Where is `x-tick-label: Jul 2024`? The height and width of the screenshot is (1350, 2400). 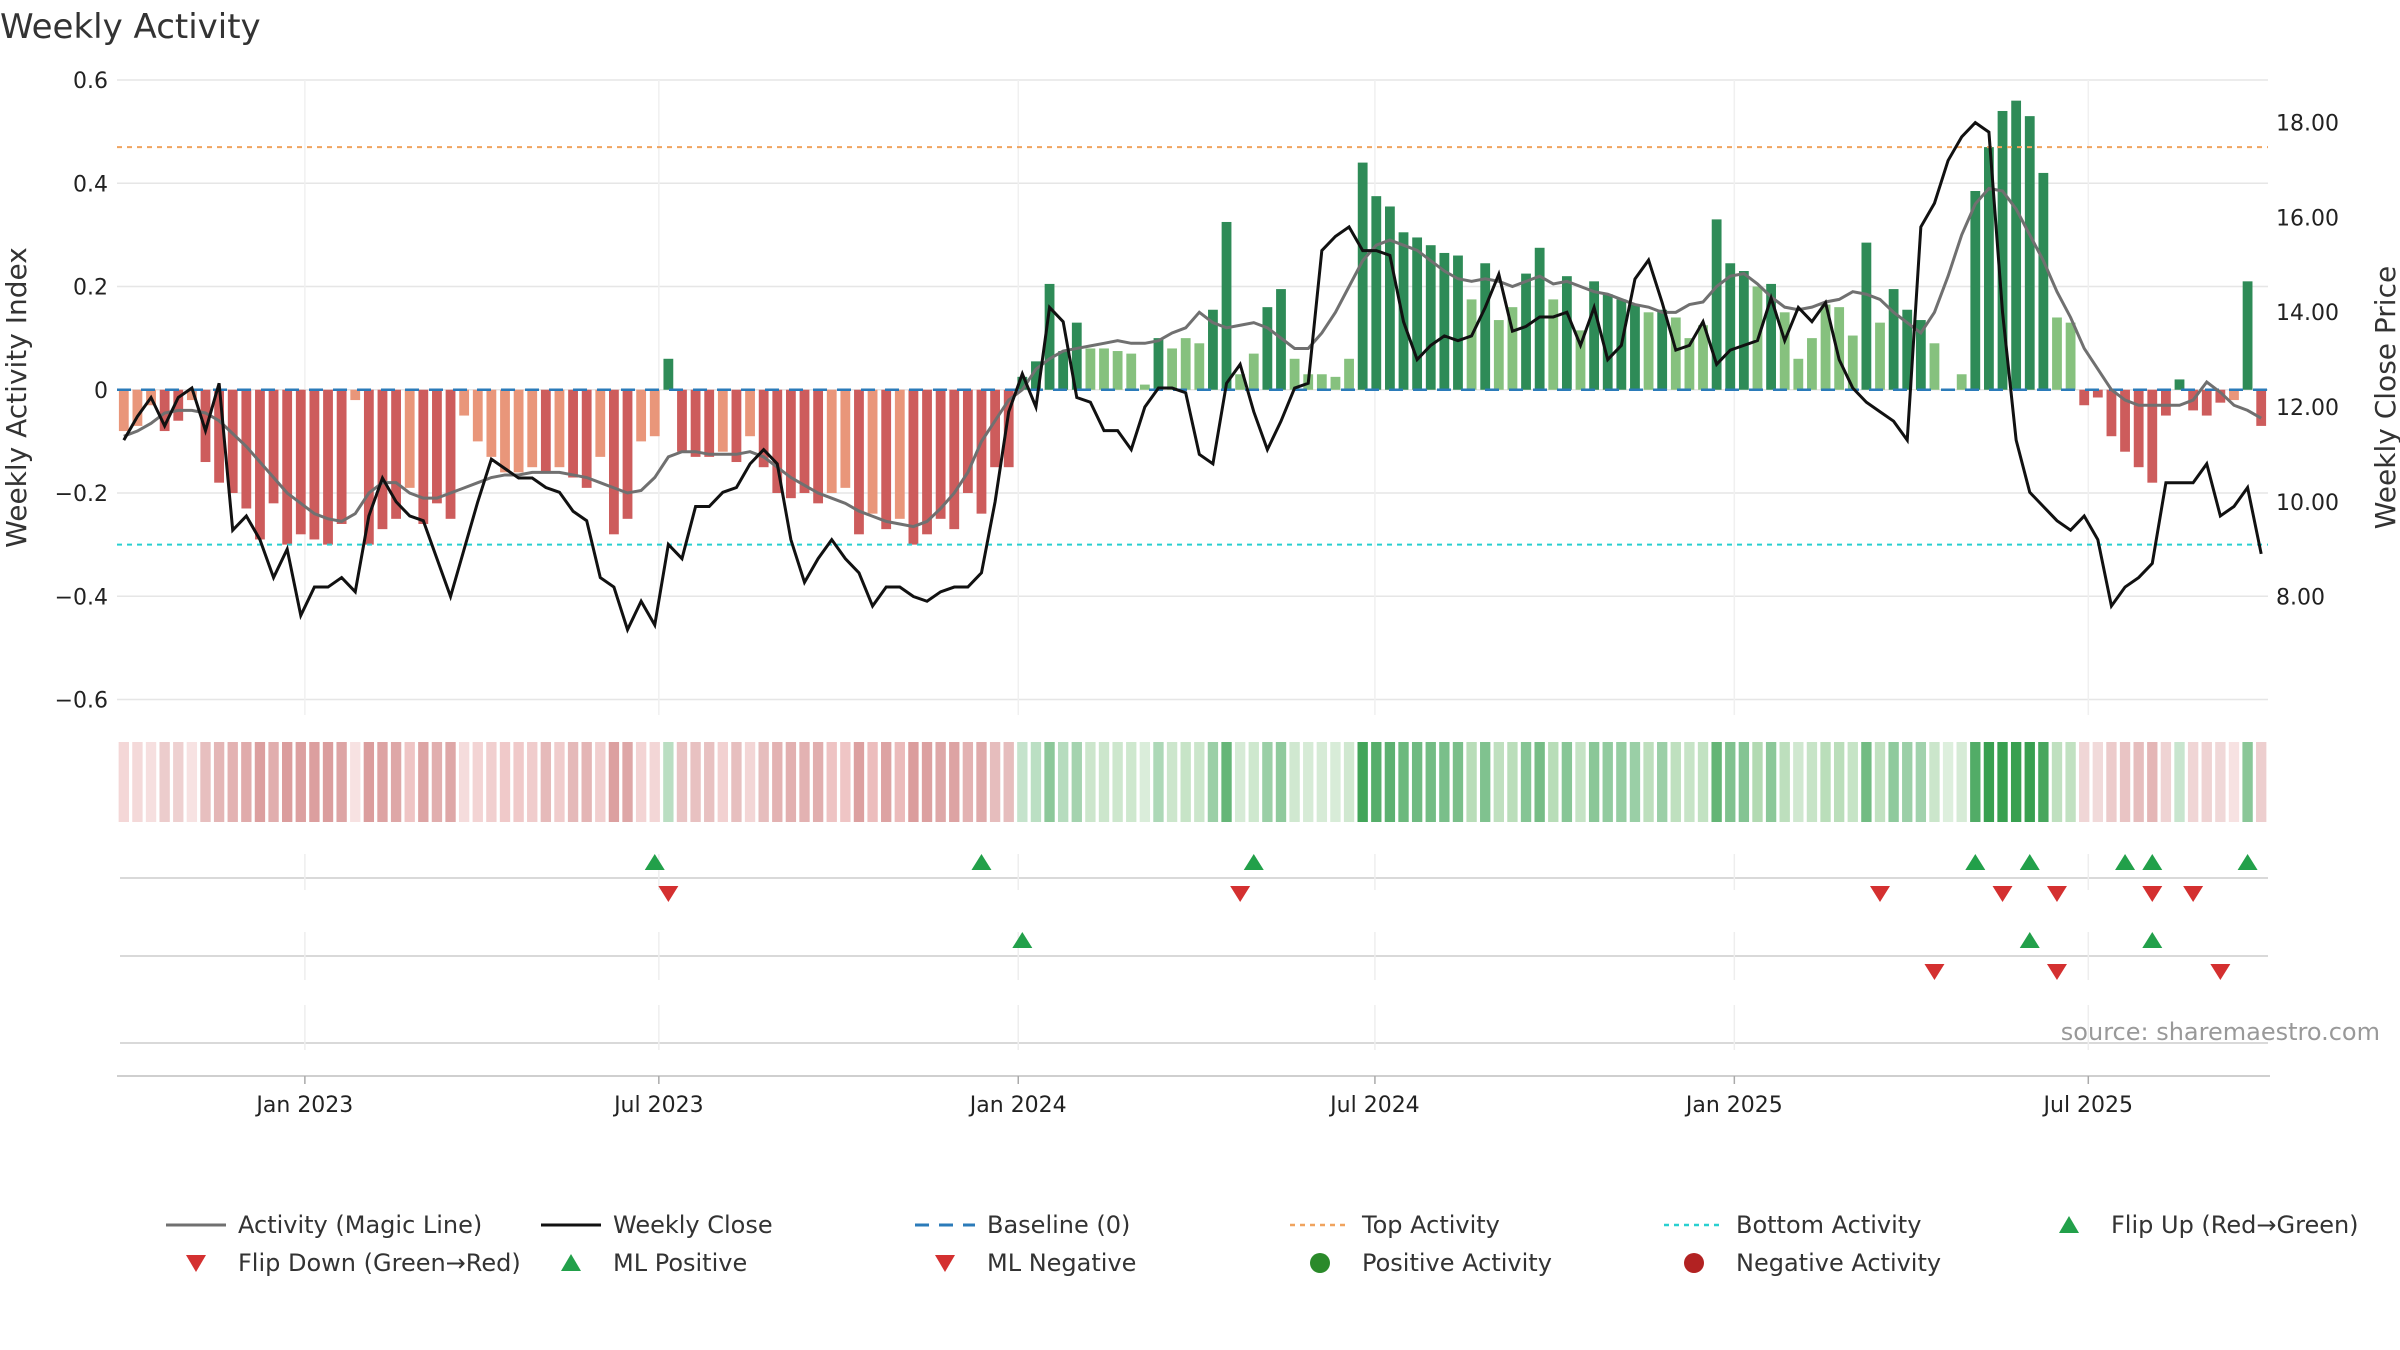 x-tick-label: Jul 2024 is located at coordinates (1374, 1105).